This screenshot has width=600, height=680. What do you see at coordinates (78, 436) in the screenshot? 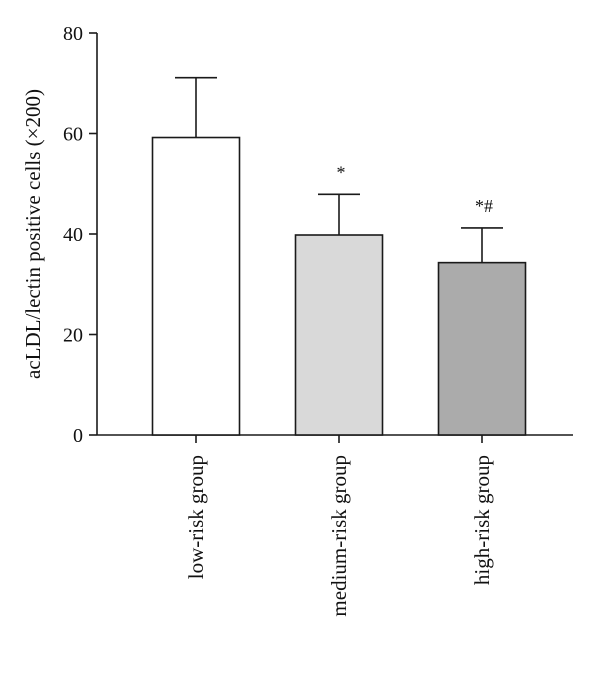
I see `y-tick-label: 0` at bounding box center [78, 436].